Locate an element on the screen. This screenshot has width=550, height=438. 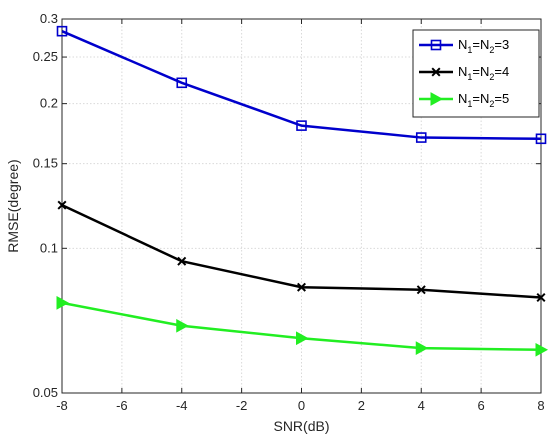
y-tick-label: 0.3 is located at coordinates (49, 18).